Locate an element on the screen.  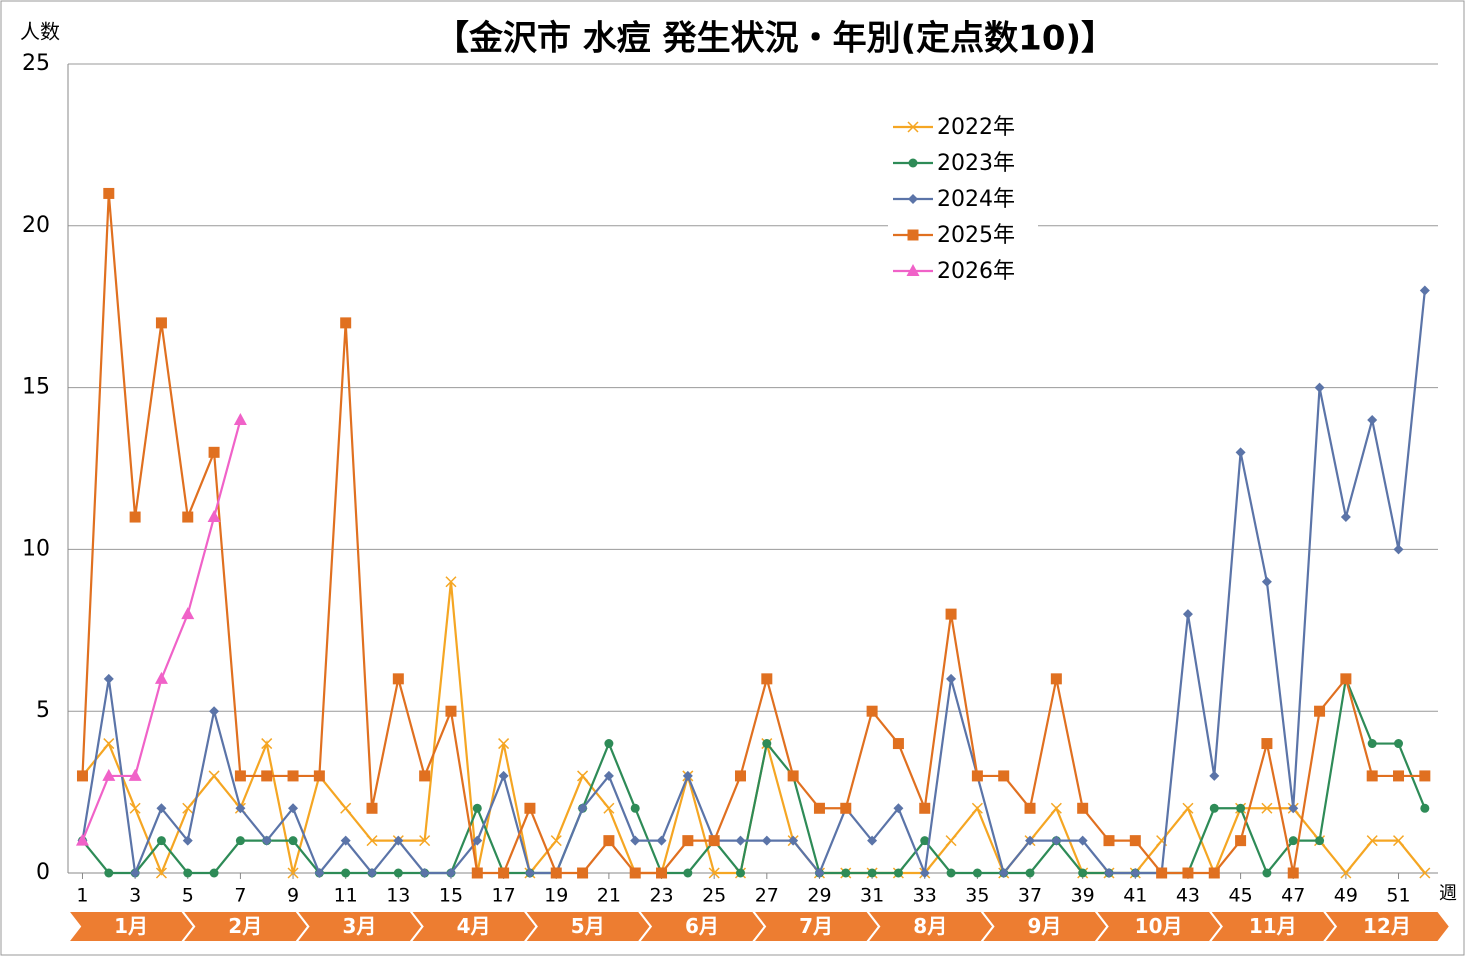
month-label: 5月 is located at coordinates (588, 926).